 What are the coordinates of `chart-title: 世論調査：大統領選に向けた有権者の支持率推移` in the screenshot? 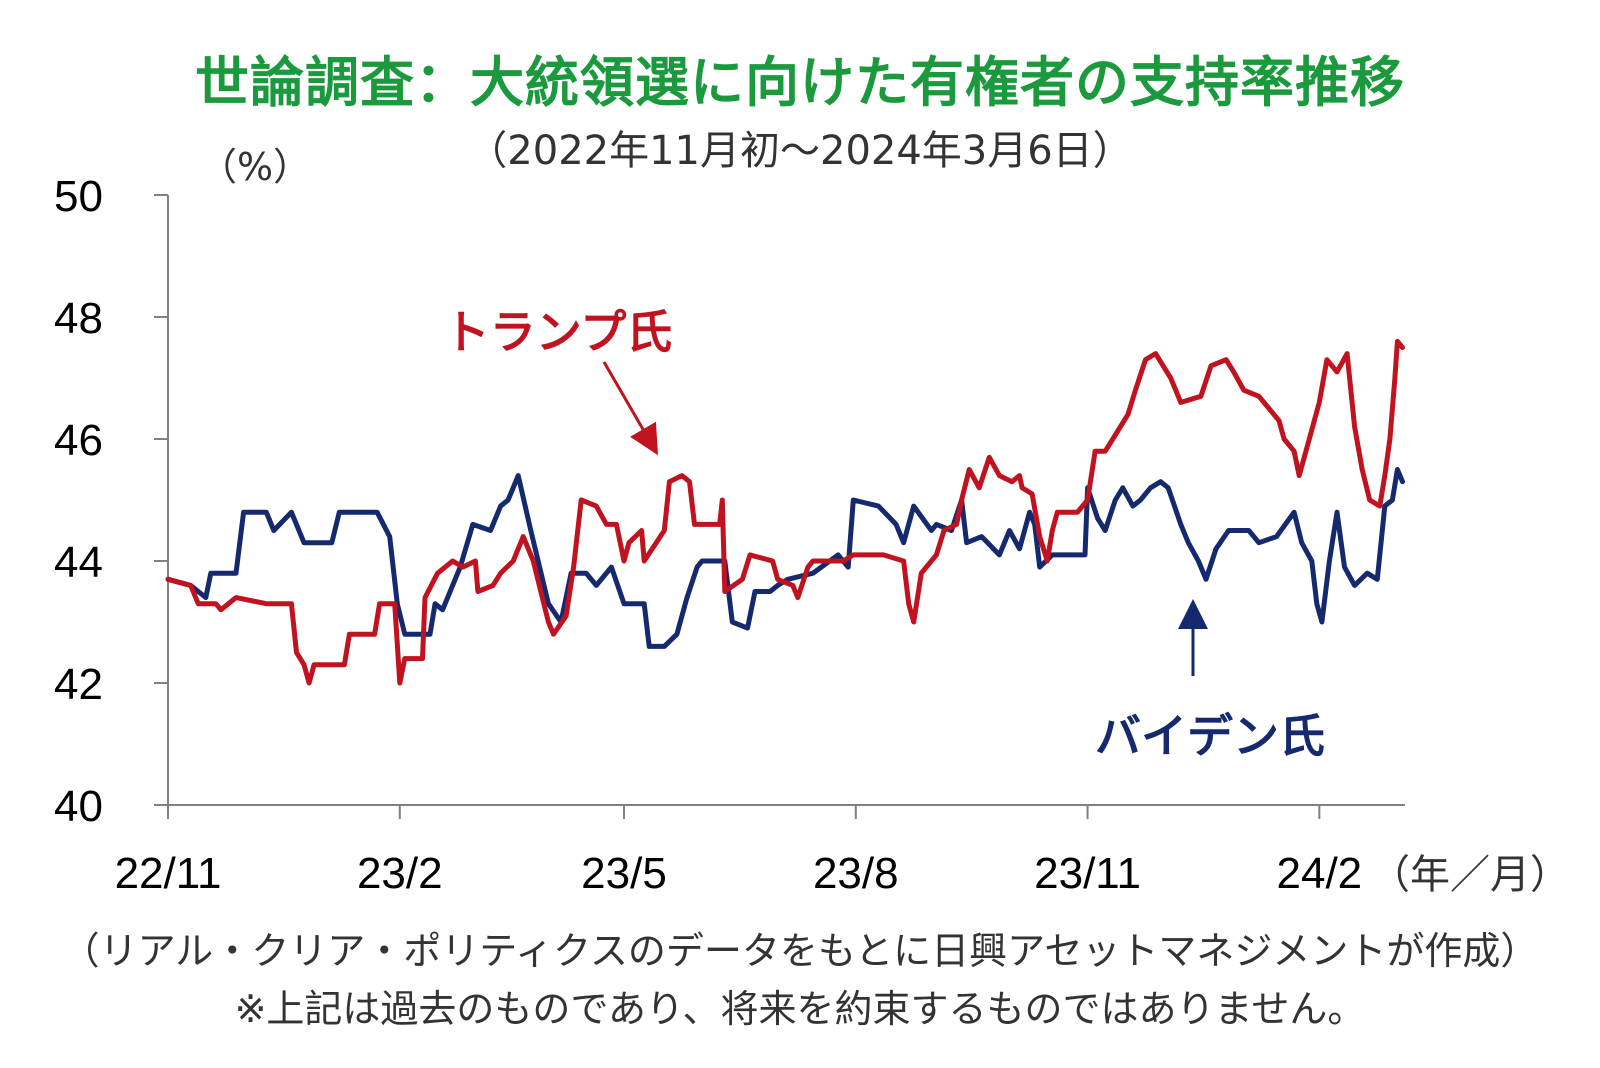 It's located at (800, 82).